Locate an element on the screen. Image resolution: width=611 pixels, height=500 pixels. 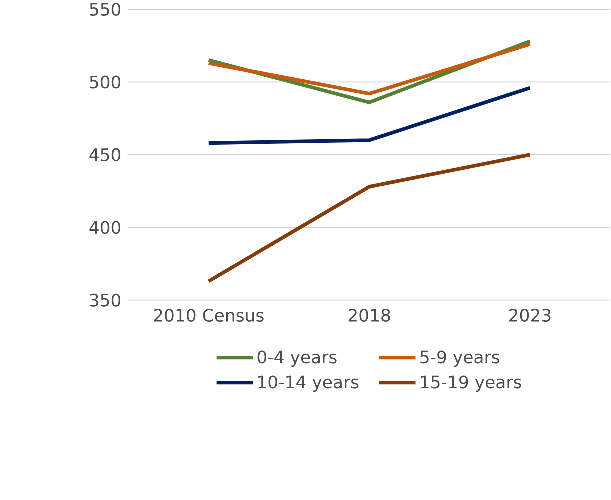
y-tick-label: 450 is located at coordinates (105, 155).